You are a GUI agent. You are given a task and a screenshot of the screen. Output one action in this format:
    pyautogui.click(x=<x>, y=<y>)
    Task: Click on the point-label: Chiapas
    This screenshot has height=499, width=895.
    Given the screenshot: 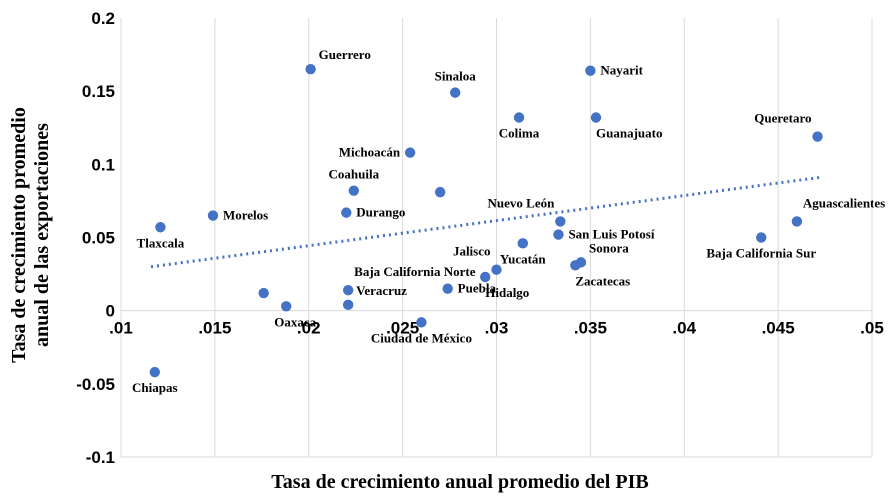 What is the action you would take?
    pyautogui.click(x=155, y=387)
    